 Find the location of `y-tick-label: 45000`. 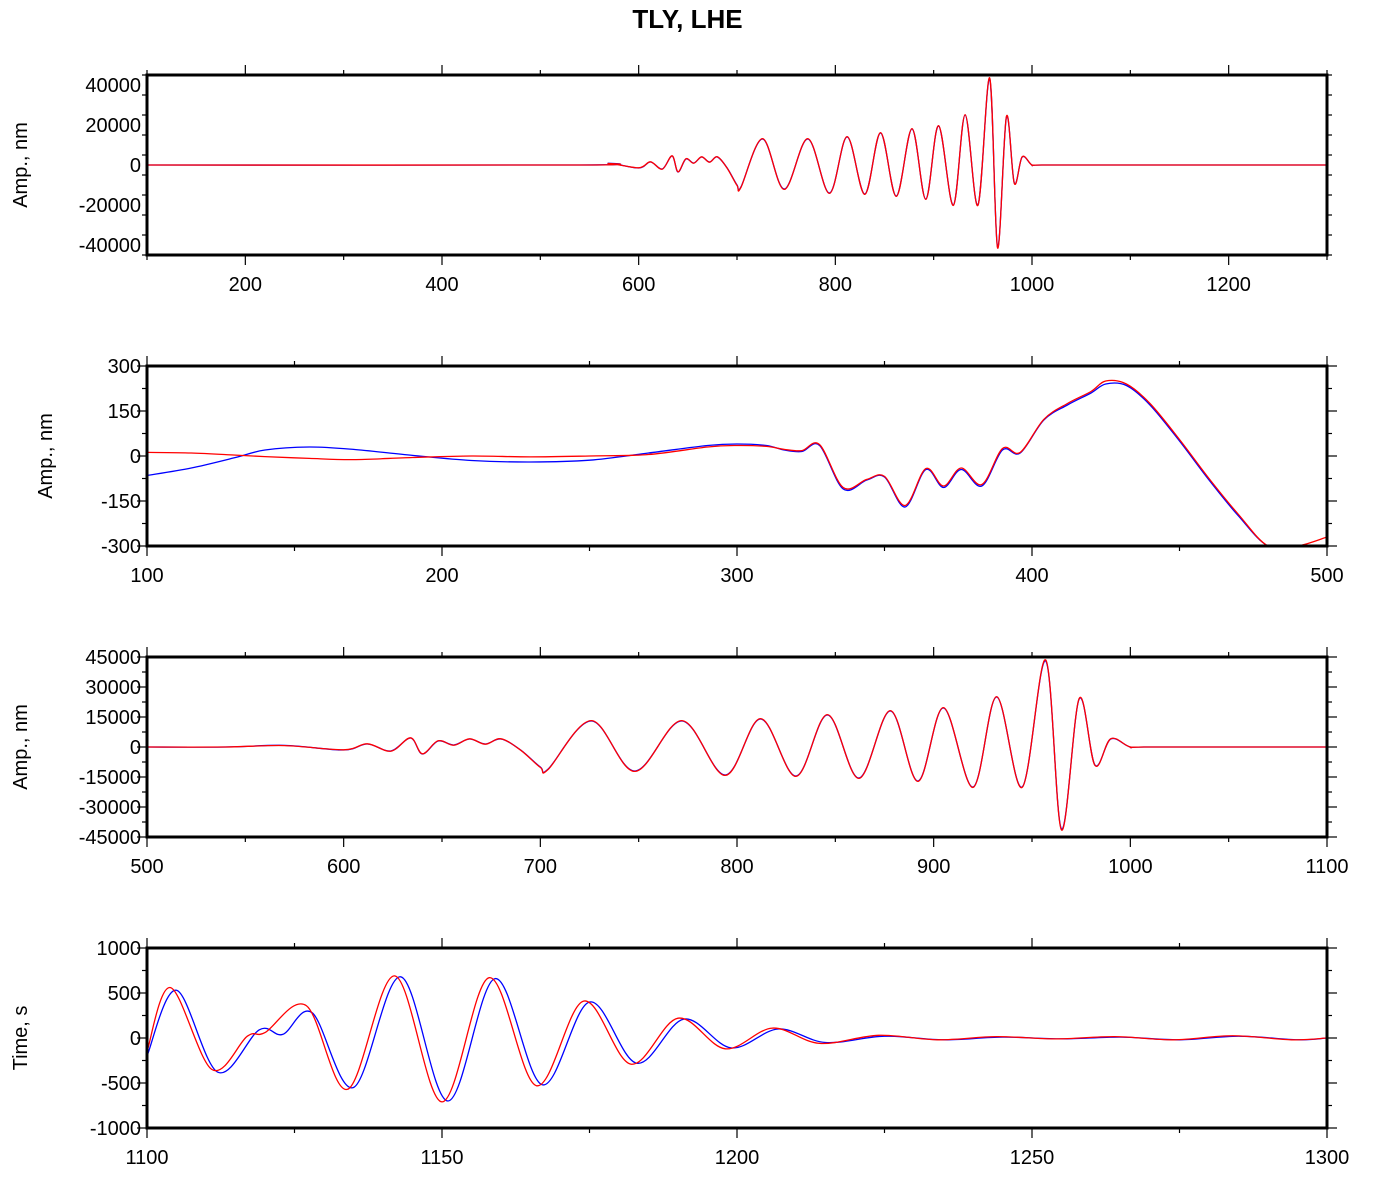

y-tick-label: 45000 is located at coordinates (113, 658).